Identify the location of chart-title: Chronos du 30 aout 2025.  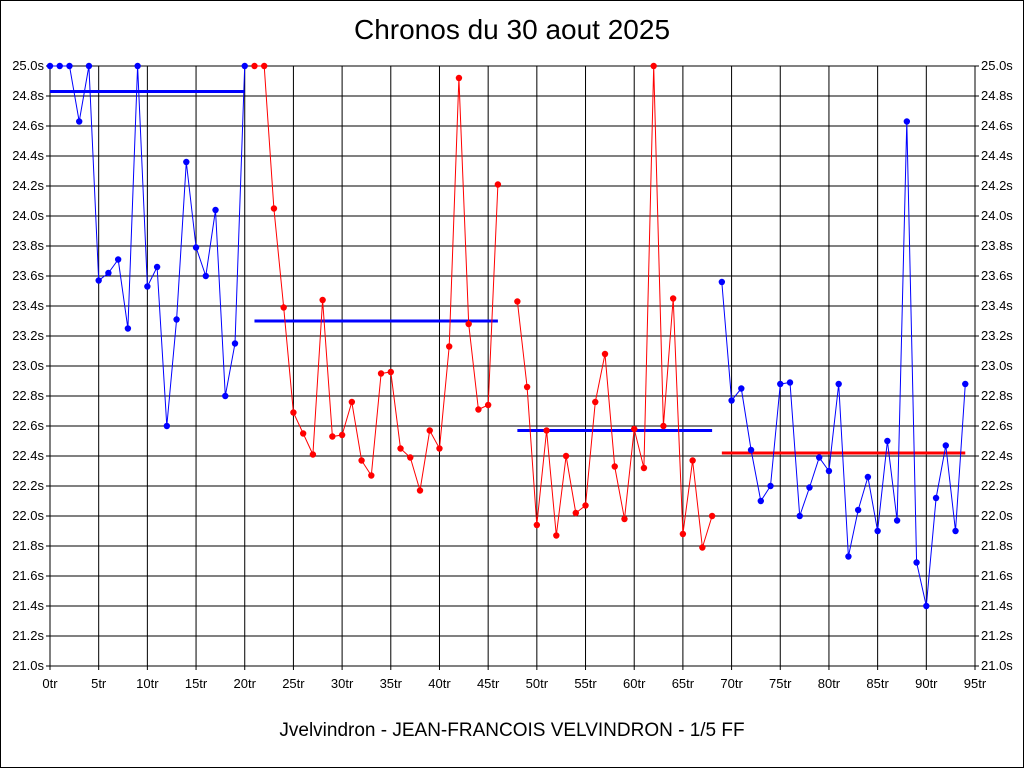
(512, 29).